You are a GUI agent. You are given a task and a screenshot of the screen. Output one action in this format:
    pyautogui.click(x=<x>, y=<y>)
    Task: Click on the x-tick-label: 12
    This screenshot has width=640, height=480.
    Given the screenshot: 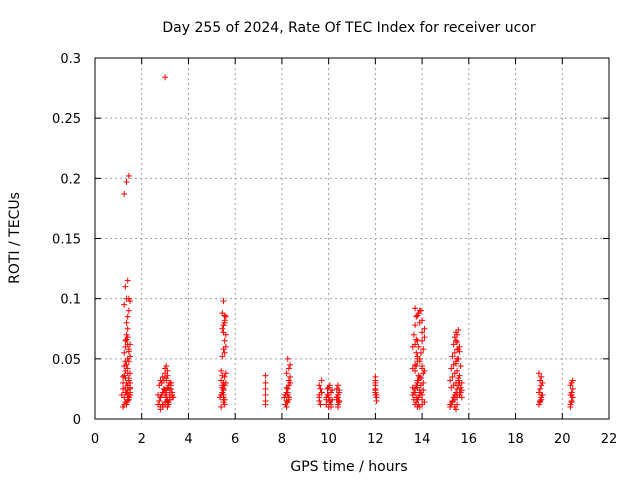 What is the action you would take?
    pyautogui.click(x=375, y=439)
    